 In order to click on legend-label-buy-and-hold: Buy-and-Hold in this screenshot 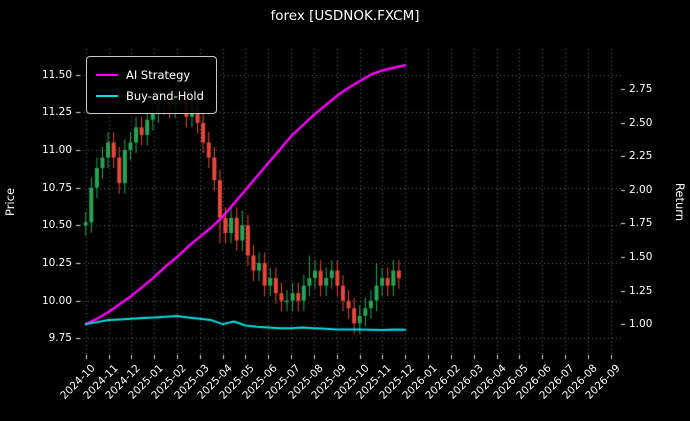, I will do `click(165, 95)`.